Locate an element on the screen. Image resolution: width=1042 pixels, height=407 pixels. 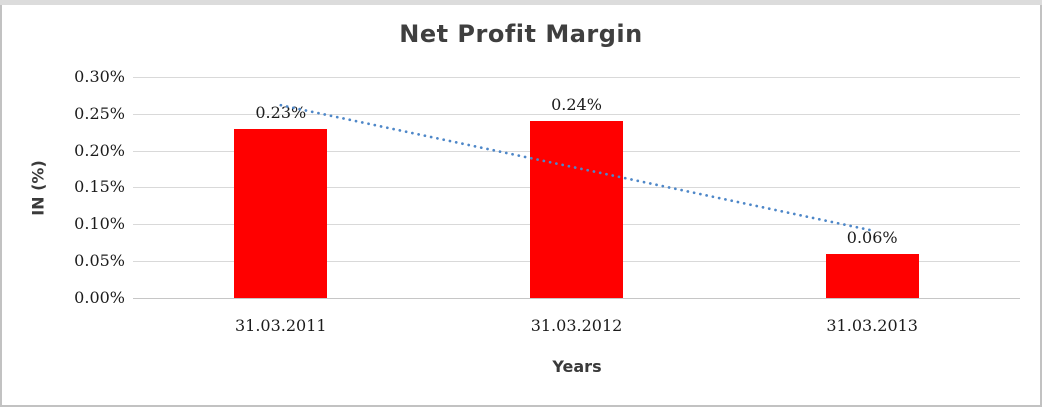
data-label: 0.06% is located at coordinates (872, 237).